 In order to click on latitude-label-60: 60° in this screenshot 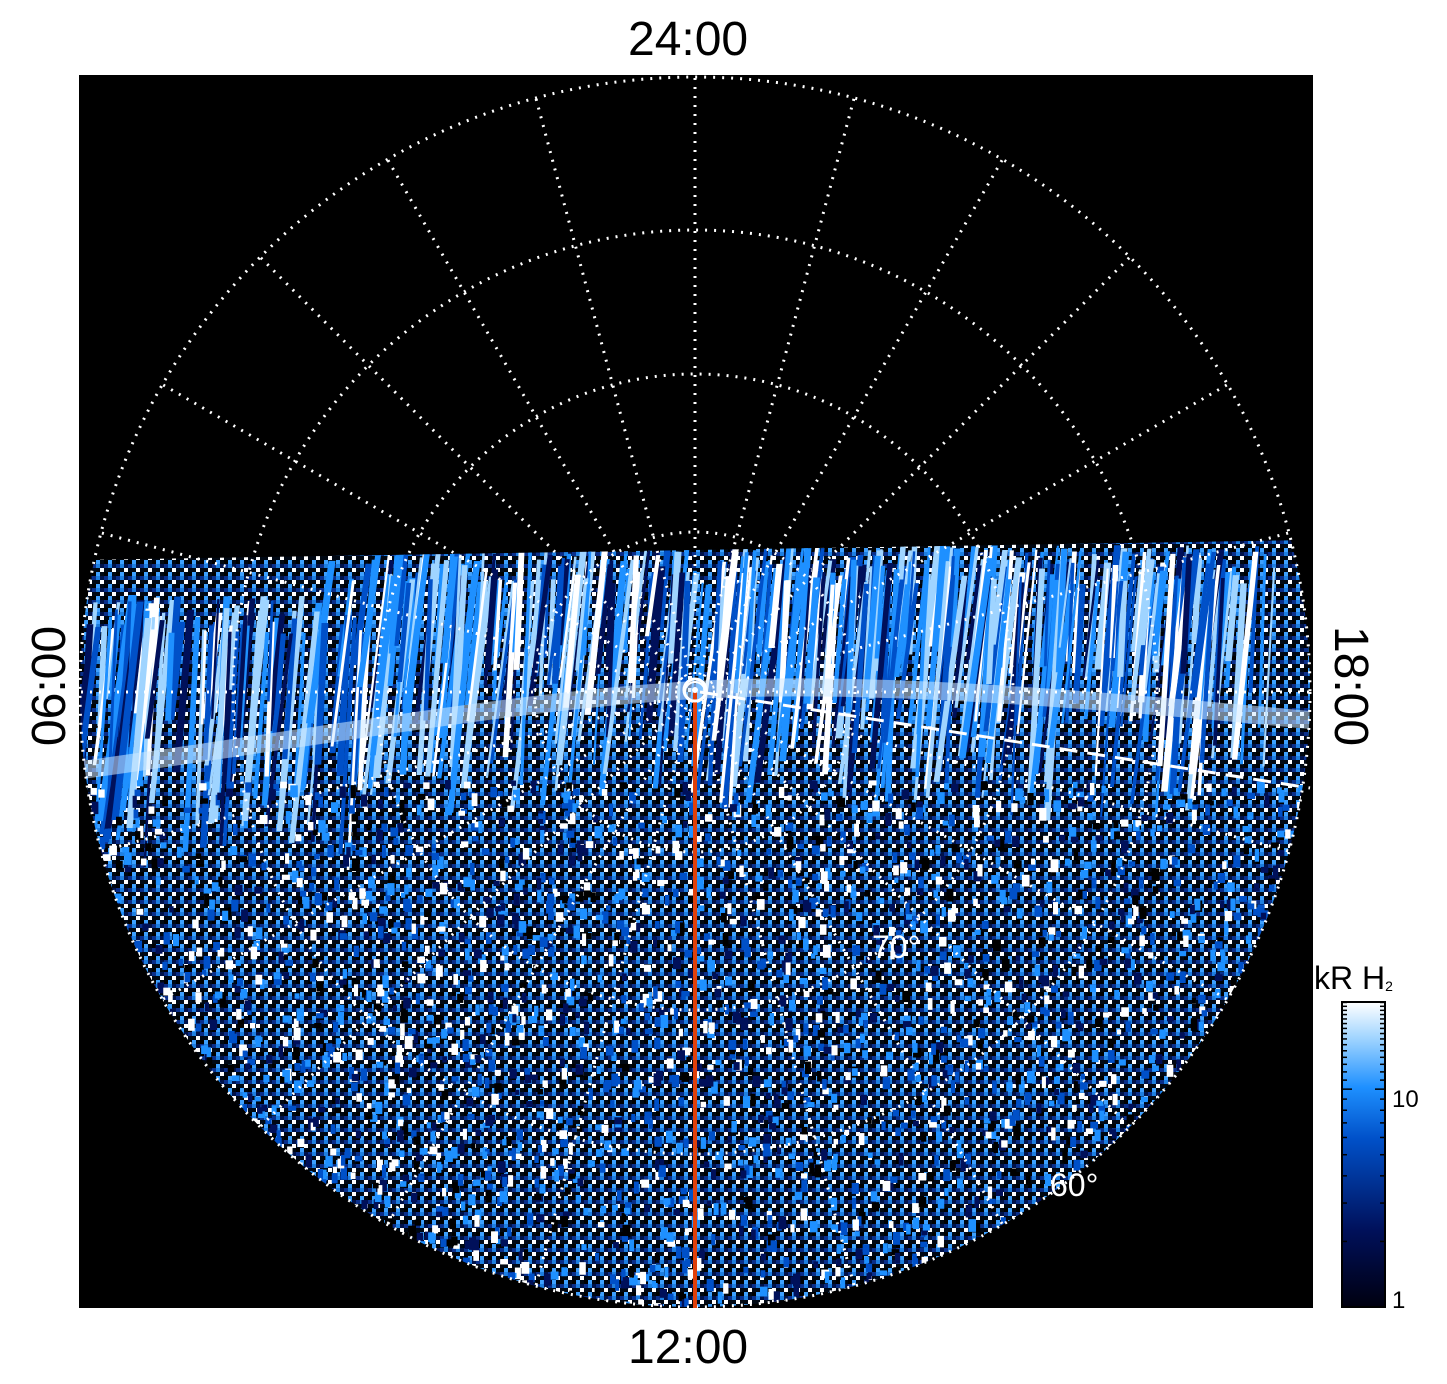, I will do `click(1074, 1185)`.